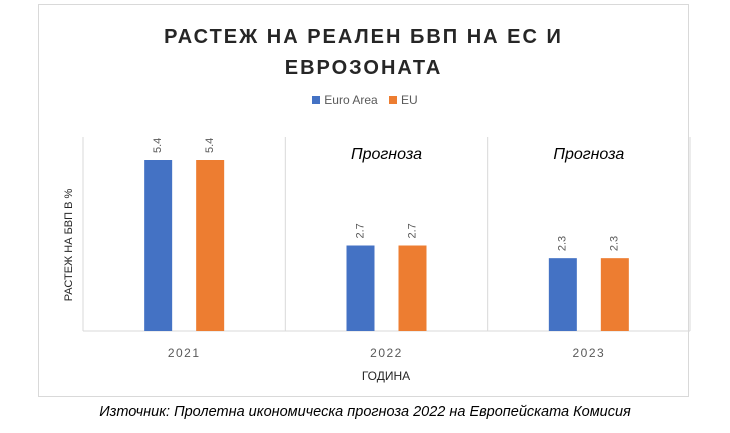  Describe the element at coordinates (69, 244) in the screenshot. I see `y-axis-title: РАСТЕЖ НА БВП В %` at that location.